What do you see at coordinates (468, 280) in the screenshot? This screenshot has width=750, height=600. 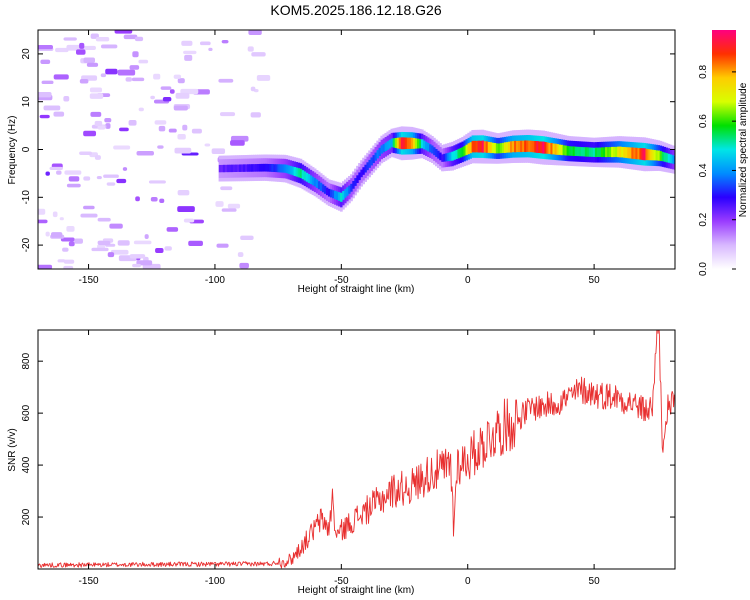 I see `x-tick-label: 0` at bounding box center [468, 280].